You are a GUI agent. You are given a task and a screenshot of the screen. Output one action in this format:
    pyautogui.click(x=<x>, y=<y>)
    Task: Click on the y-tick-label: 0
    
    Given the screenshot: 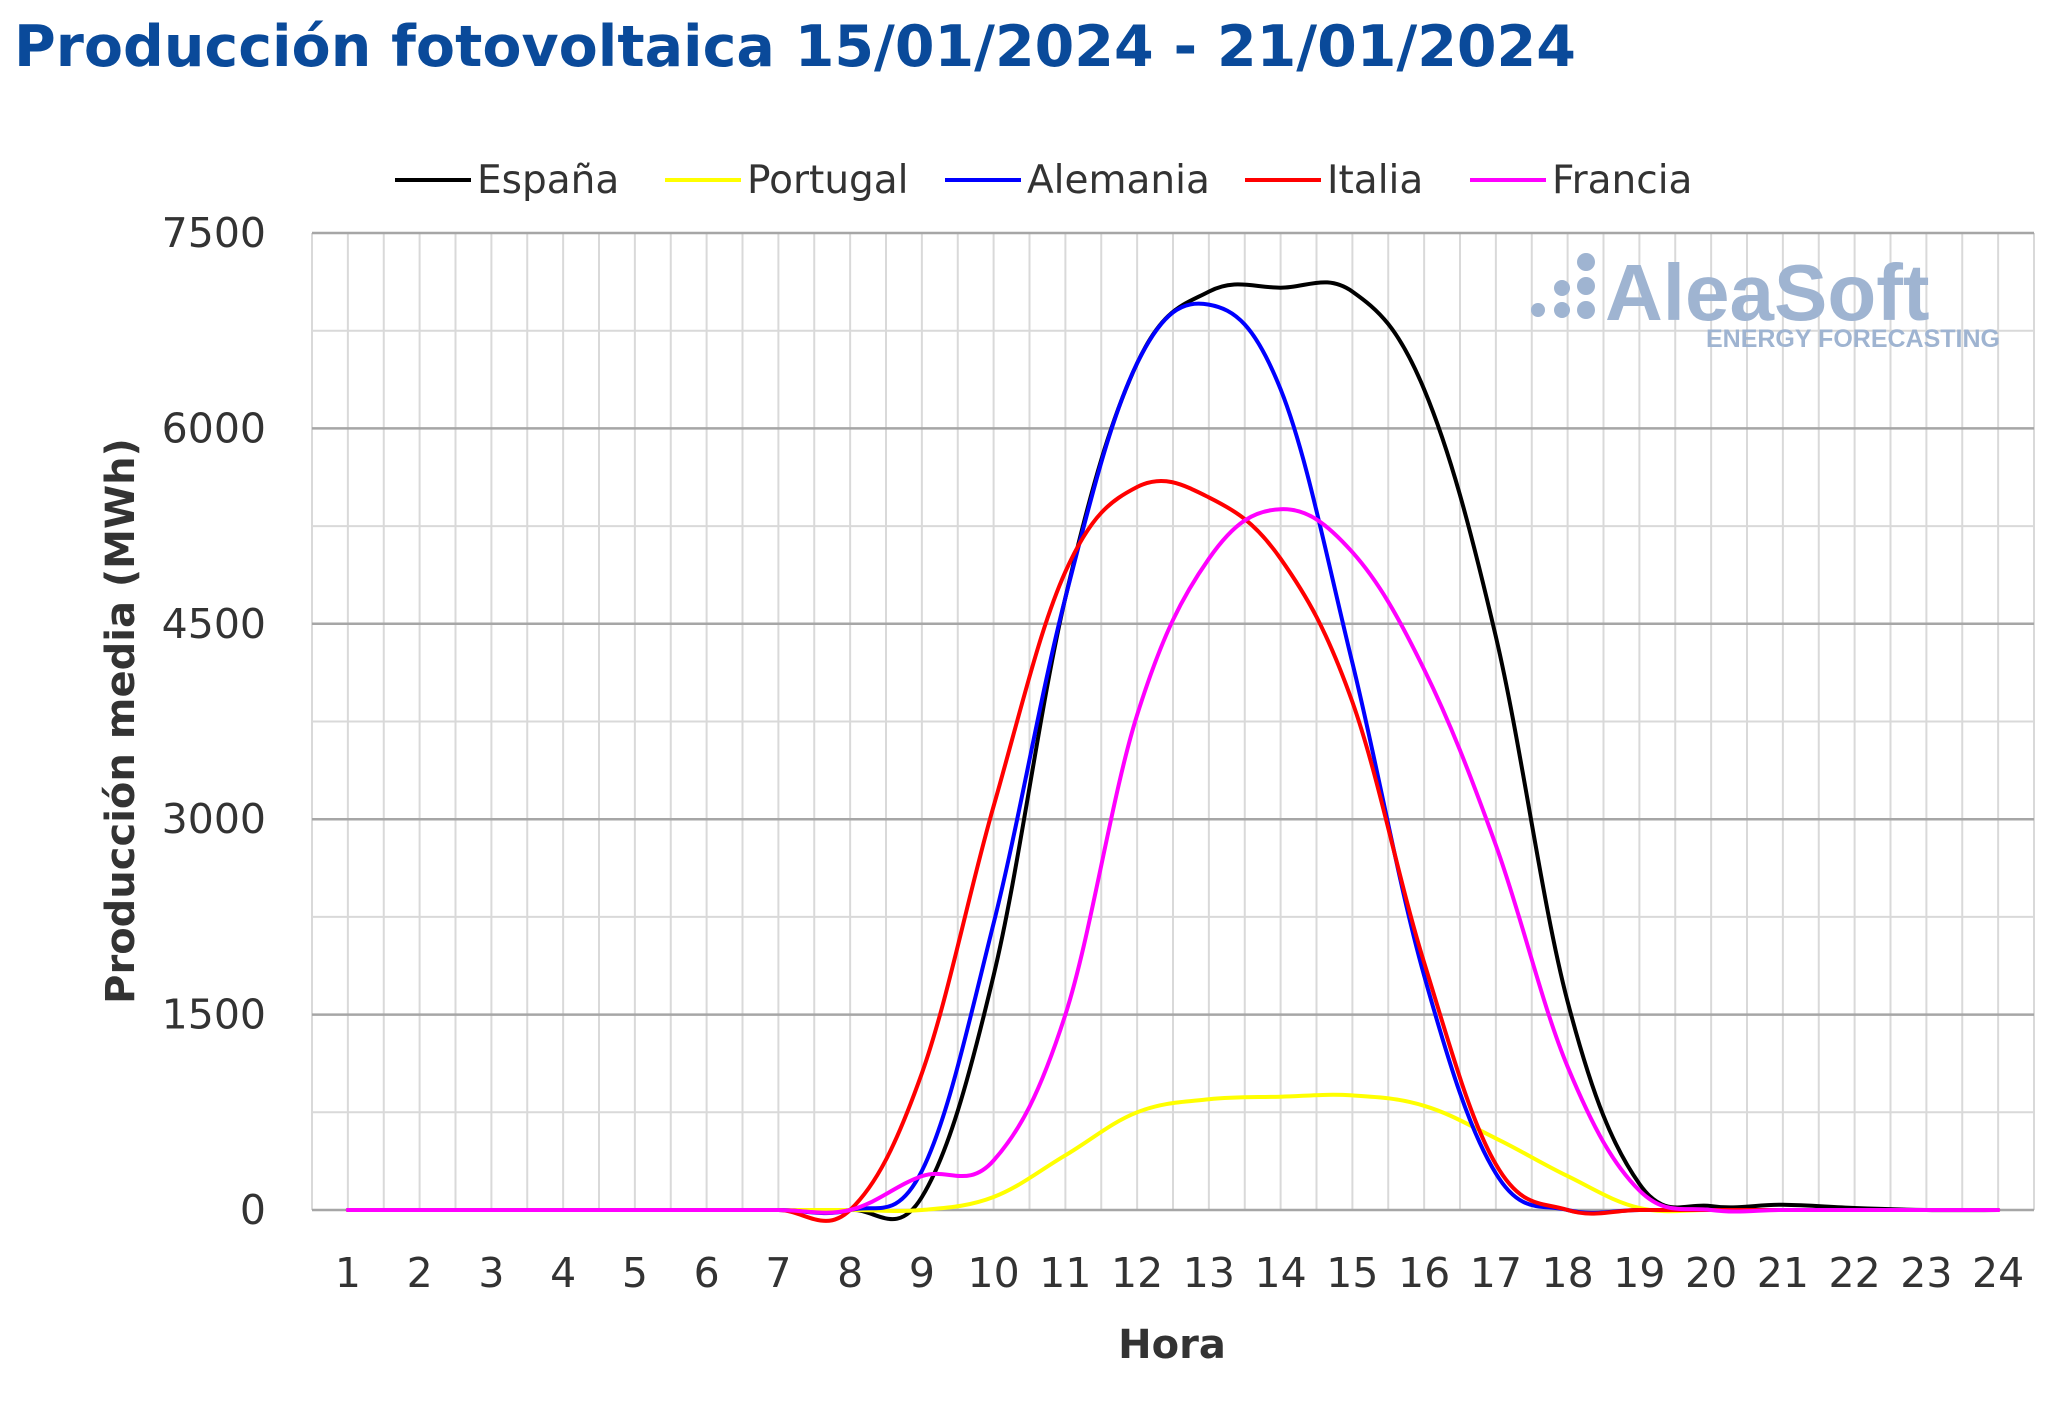 What is the action you would take?
    pyautogui.click(x=253, y=1210)
    